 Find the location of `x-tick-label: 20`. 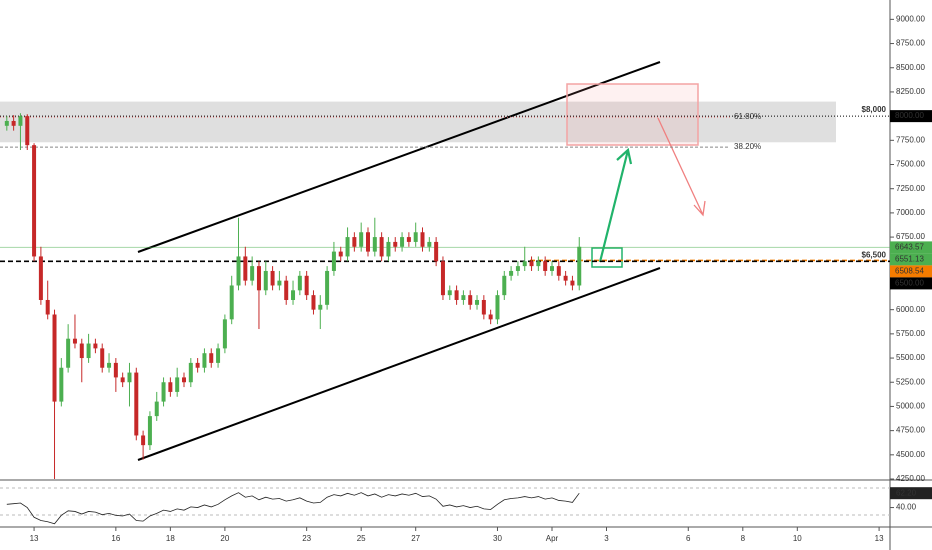

x-tick-label: 20 is located at coordinates (224, 538).